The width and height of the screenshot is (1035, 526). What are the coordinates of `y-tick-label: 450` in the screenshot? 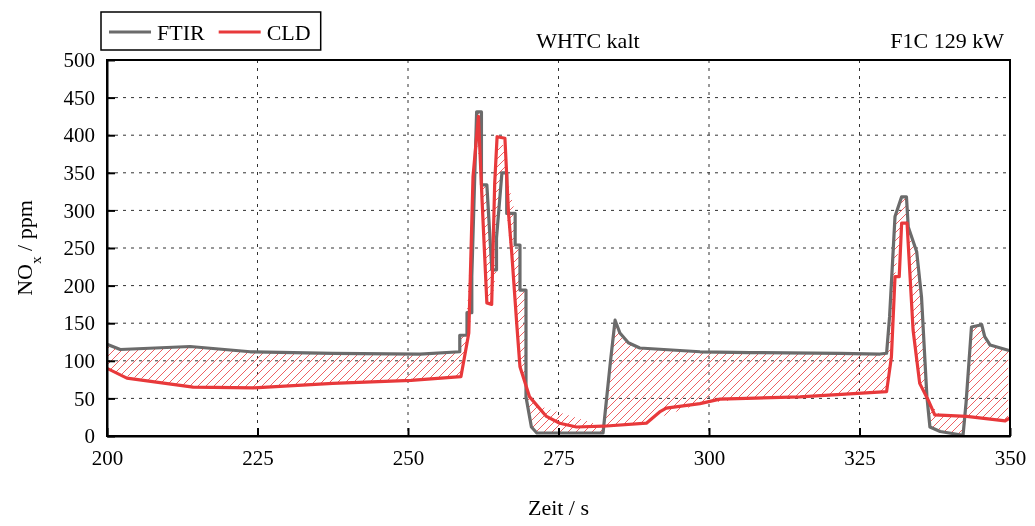 It's located at (79, 97).